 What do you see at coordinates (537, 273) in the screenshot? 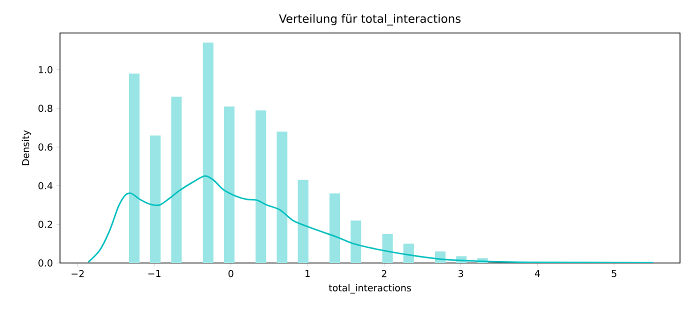
I see `x-tick-label: 4` at bounding box center [537, 273].